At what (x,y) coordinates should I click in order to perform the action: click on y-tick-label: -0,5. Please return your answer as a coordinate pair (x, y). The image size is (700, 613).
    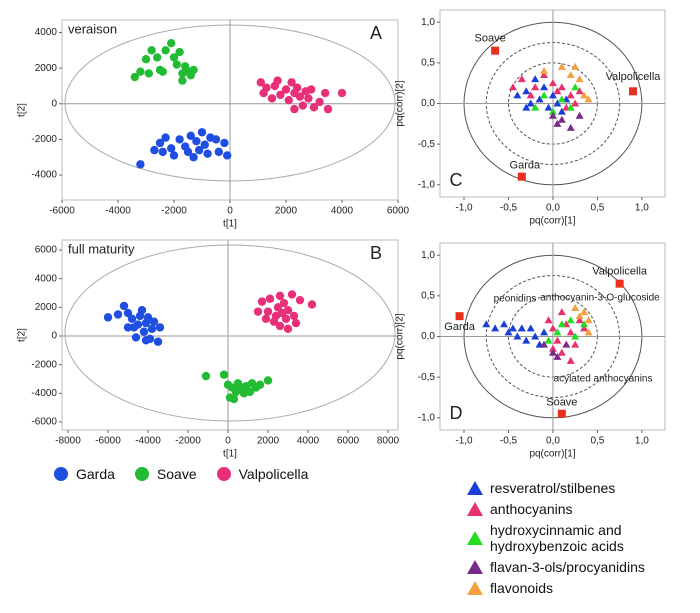
    Looking at the image, I should click on (427, 144).